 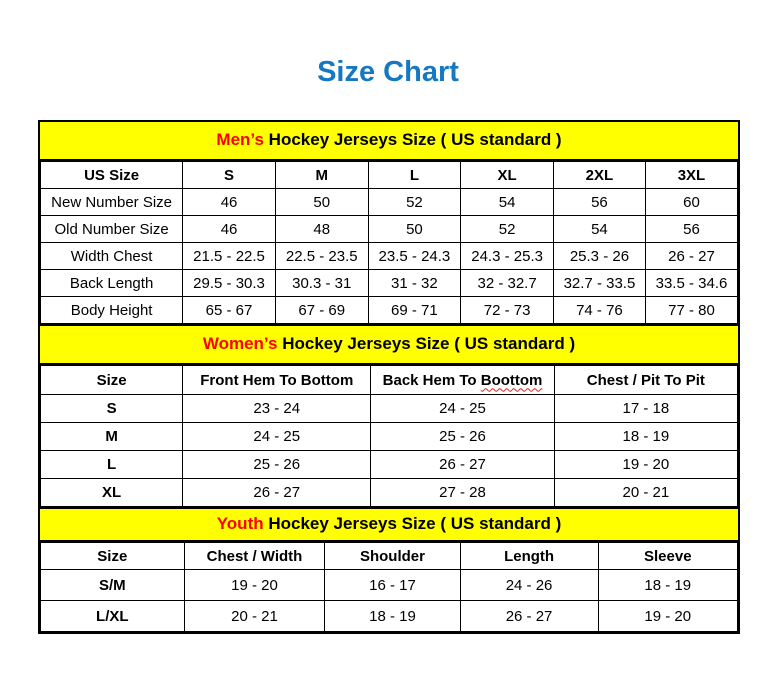 What do you see at coordinates (321, 175) in the screenshot?
I see `mens-header-cell: M` at bounding box center [321, 175].